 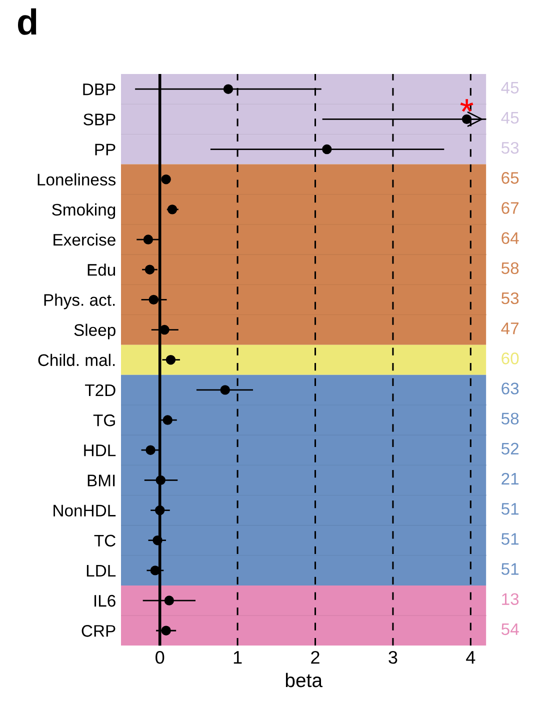 What do you see at coordinates (99, 631) in the screenshot?
I see `y-tick-label: CRP` at bounding box center [99, 631].